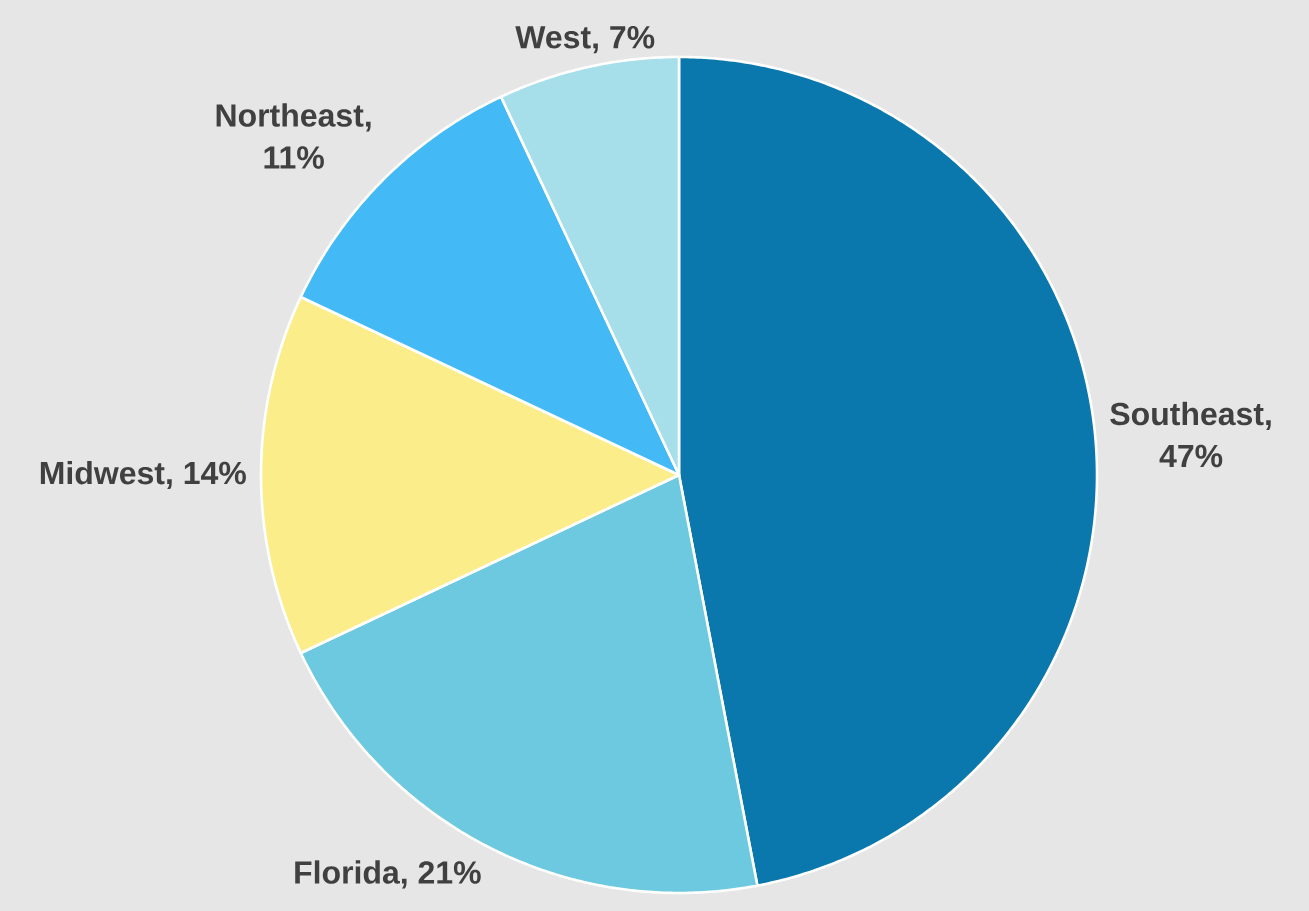 Image resolution: width=1309 pixels, height=911 pixels. Describe the element at coordinates (143, 475) in the screenshot. I see `slice-label: Midwest, 14%` at that location.